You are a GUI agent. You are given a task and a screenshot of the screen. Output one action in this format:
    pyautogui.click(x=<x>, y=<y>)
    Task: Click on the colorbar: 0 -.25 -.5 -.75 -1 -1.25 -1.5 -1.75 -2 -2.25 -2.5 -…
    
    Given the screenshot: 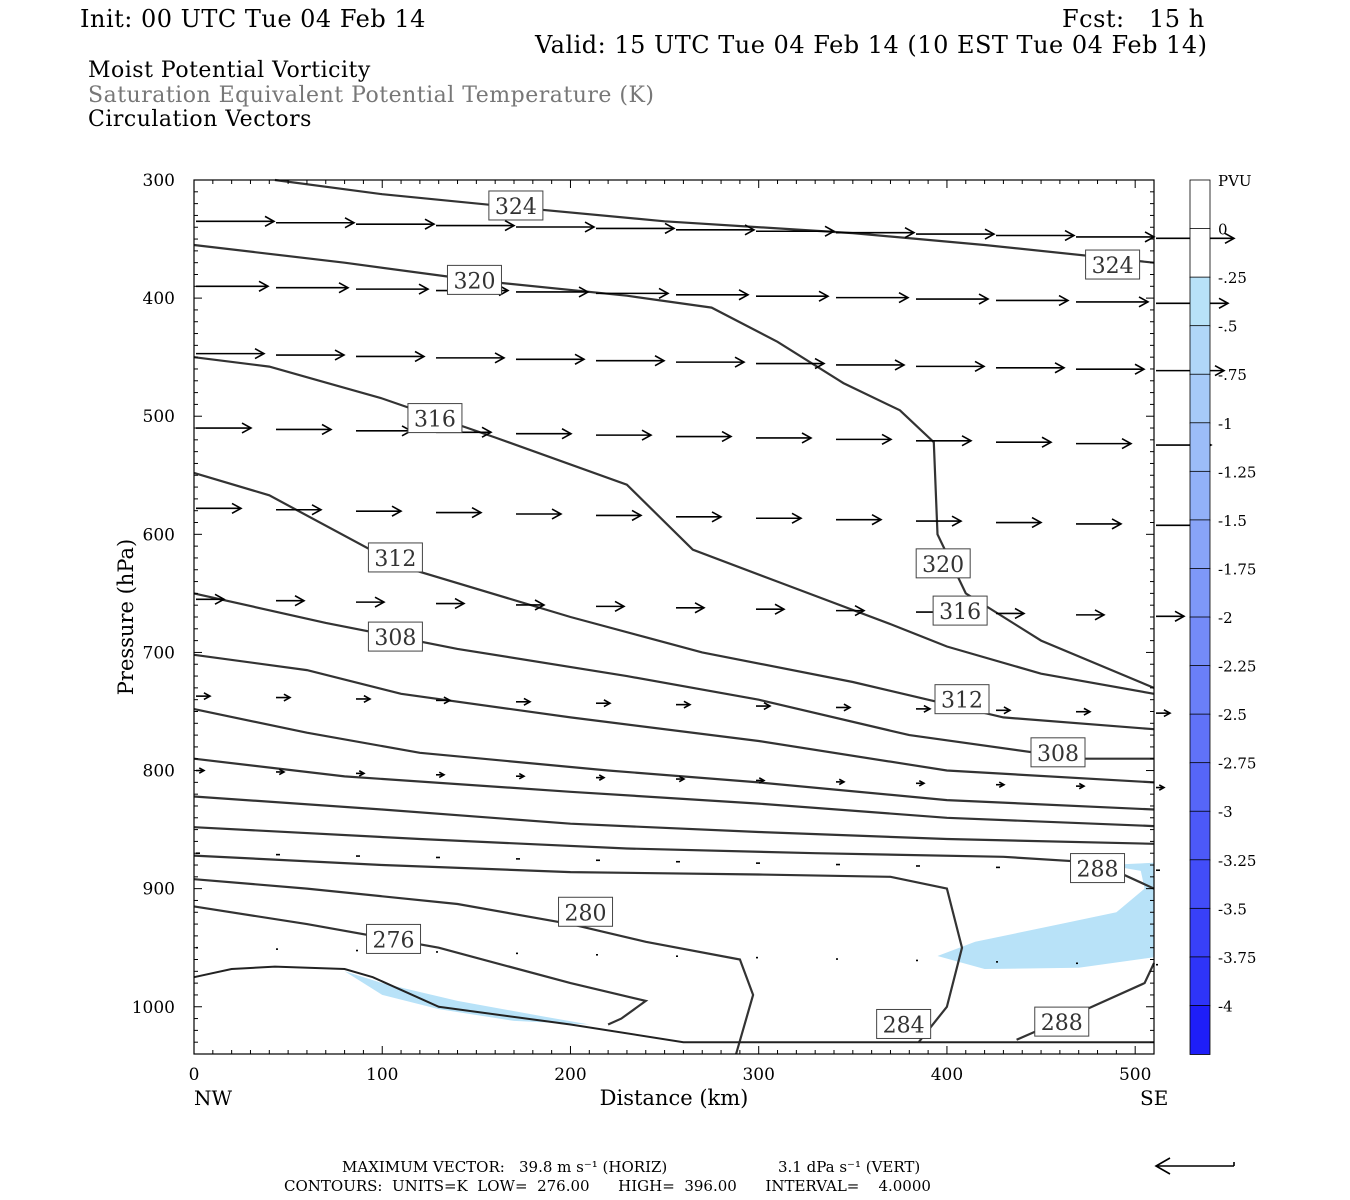 What is the action you would take?
    pyautogui.click(x=1222, y=617)
    